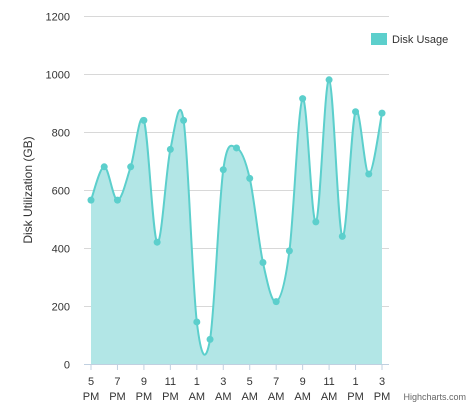 The image size is (475, 406). I want to click on y-tick-label-1000: 1000, so click(58, 76).